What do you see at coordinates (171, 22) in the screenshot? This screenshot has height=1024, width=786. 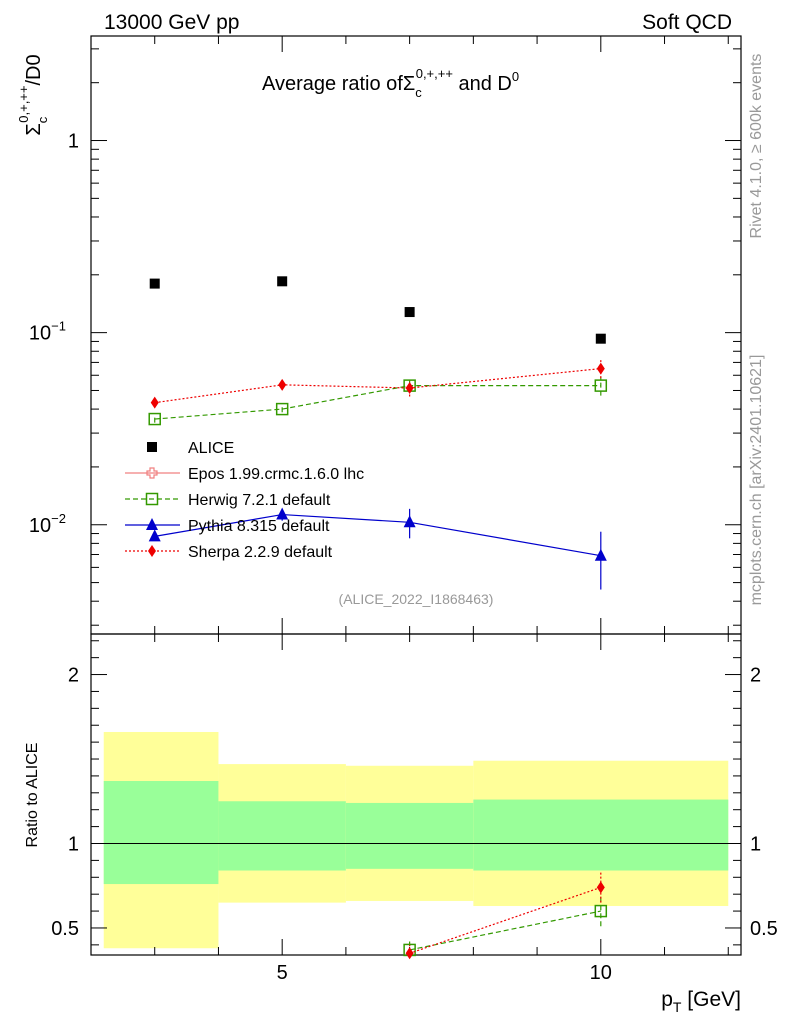 I see `header-energy: 13000 GeV pp` at bounding box center [171, 22].